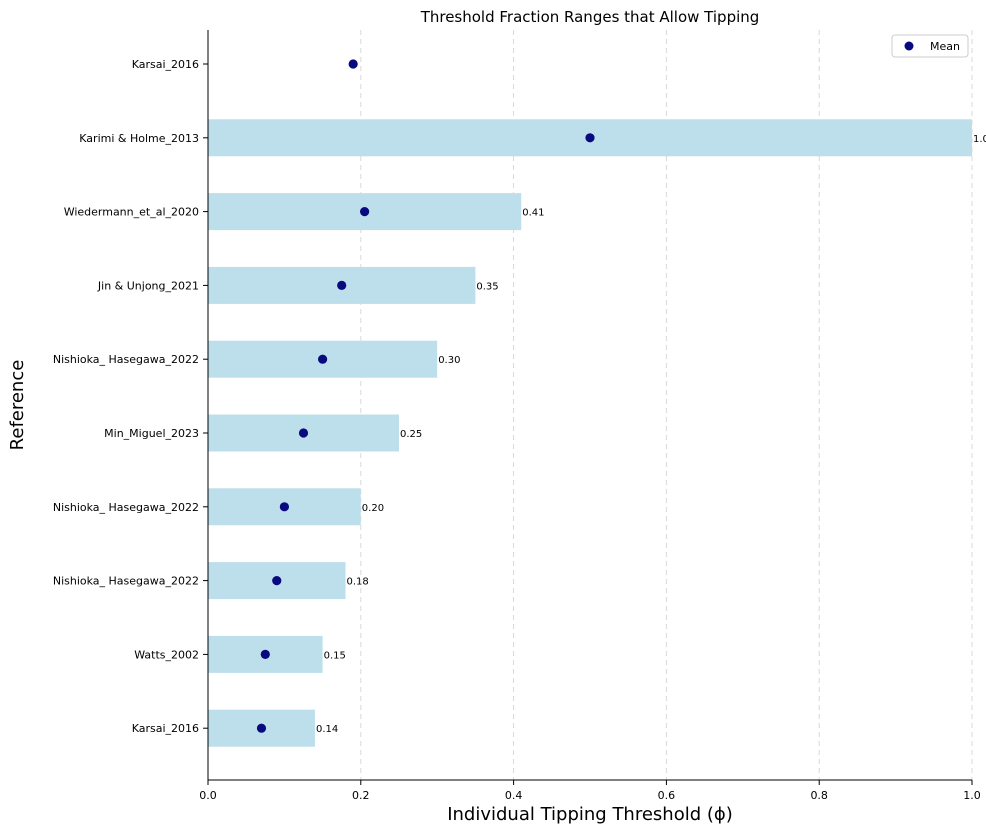 The height and width of the screenshot is (829, 986). What do you see at coordinates (667, 795) in the screenshot?
I see `x-tick-label: 0.6` at bounding box center [667, 795].